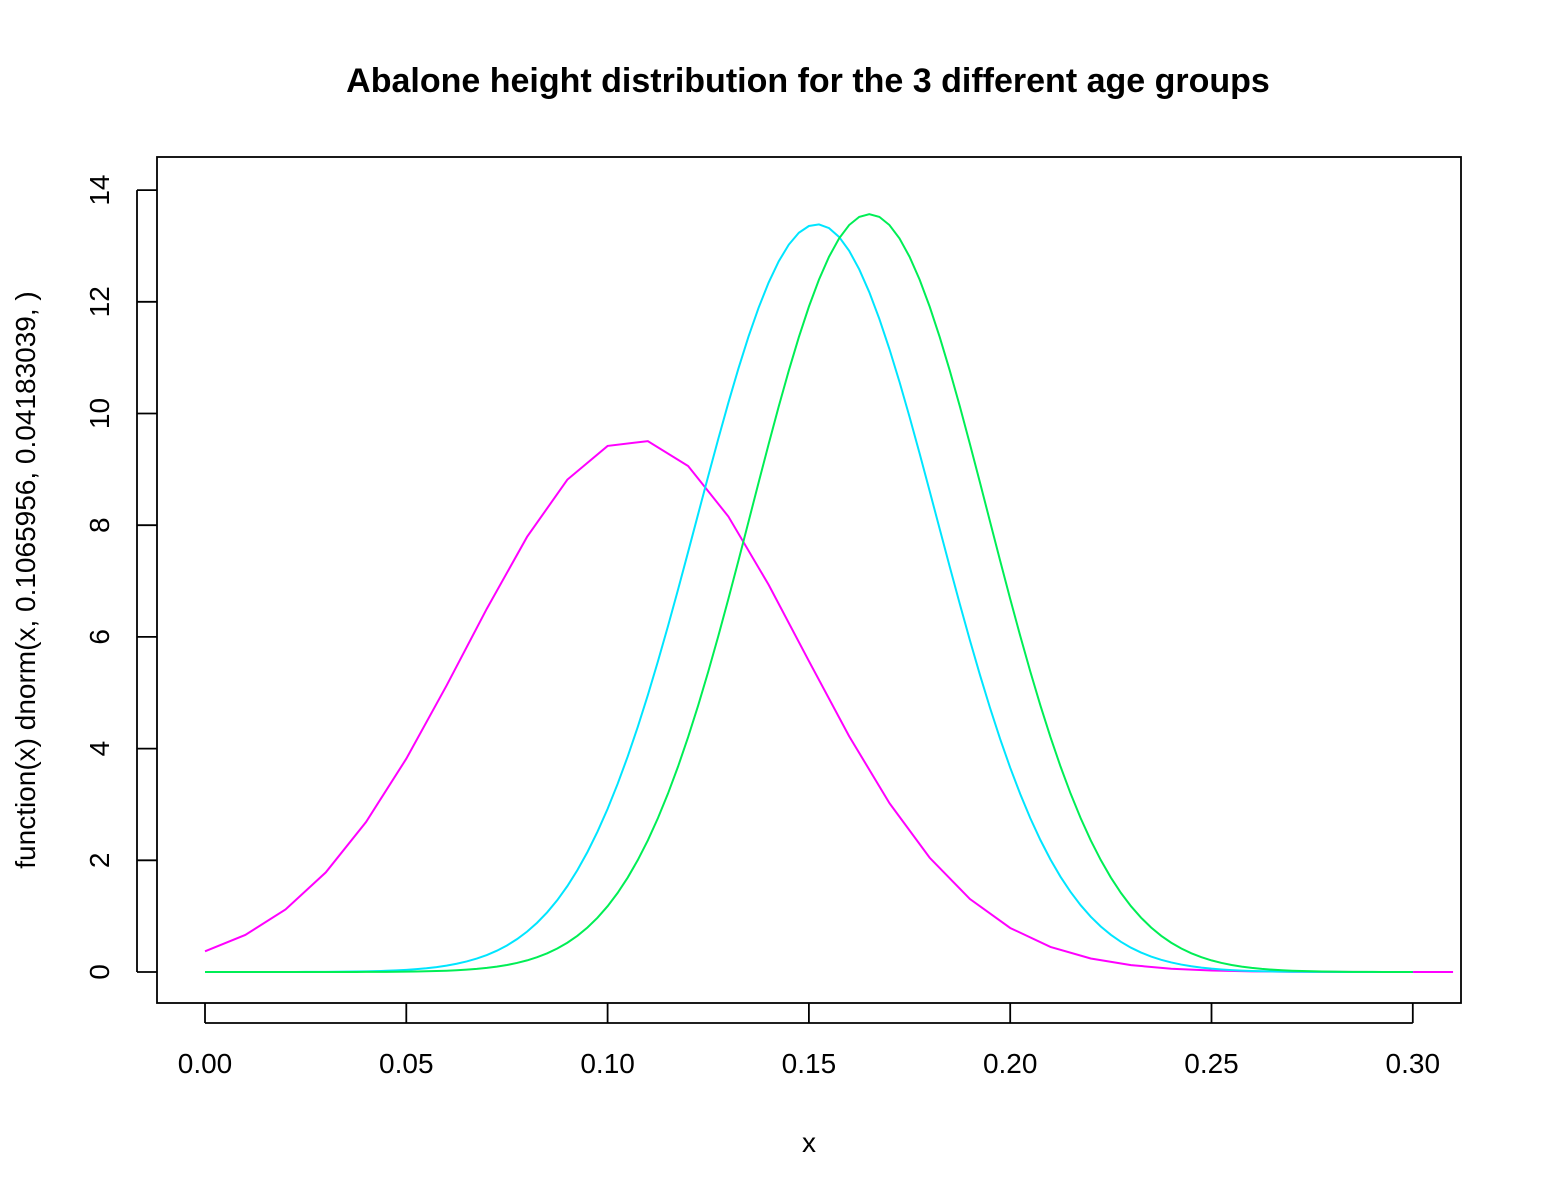  What do you see at coordinates (607, 1063) in the screenshot?
I see `x-tick-label: 0.10` at bounding box center [607, 1063].